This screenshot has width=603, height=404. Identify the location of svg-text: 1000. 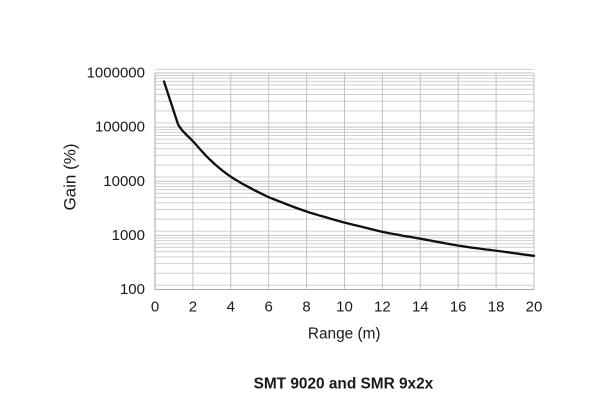
(128, 235).